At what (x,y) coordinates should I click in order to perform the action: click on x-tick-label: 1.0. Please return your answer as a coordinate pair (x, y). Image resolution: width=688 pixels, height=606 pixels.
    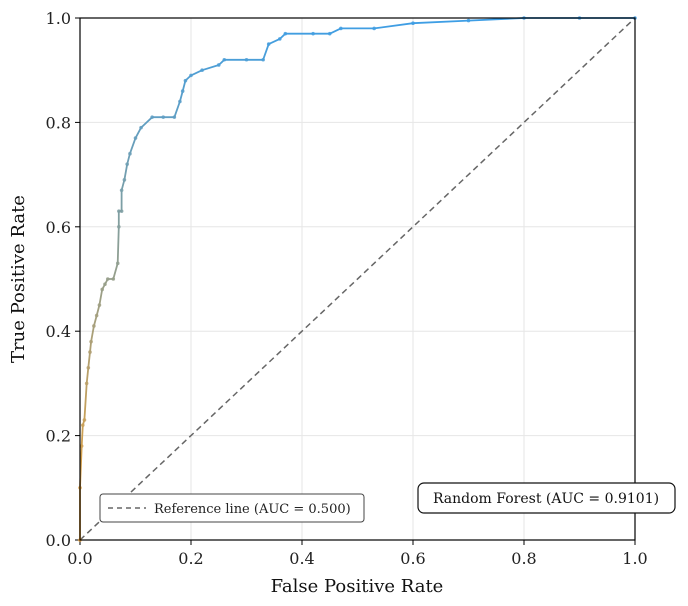
    Looking at the image, I should click on (634, 558).